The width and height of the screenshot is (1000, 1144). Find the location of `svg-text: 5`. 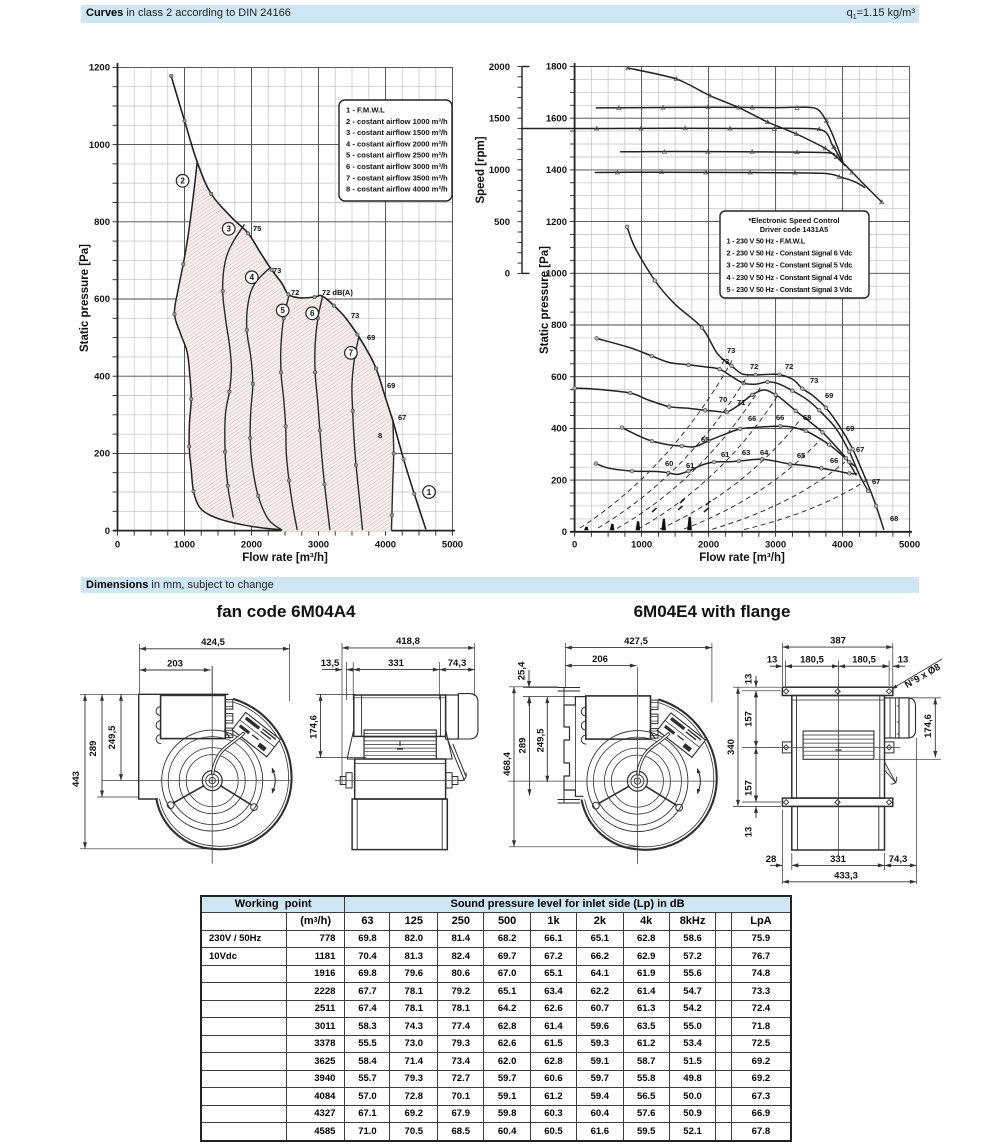

svg-text: 5 is located at coordinates (282, 310).